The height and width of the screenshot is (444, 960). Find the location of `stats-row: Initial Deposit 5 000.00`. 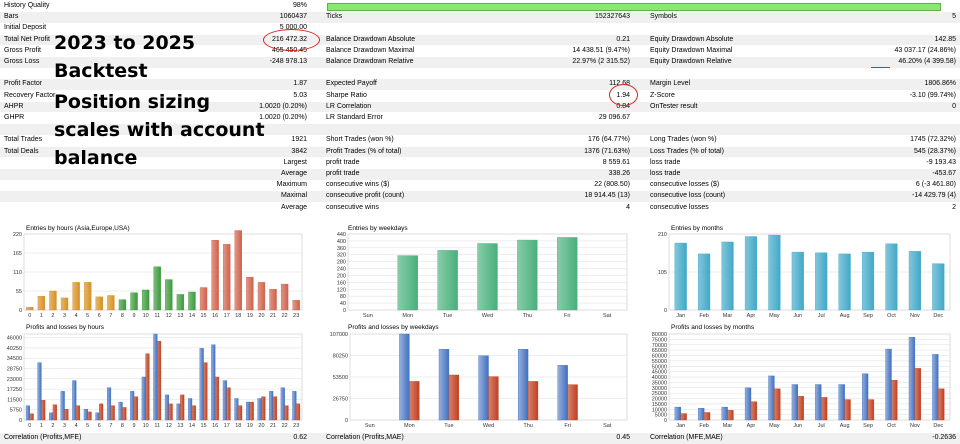

stats-row: Initial Deposit 5 000.00 is located at coordinates (480, 28).